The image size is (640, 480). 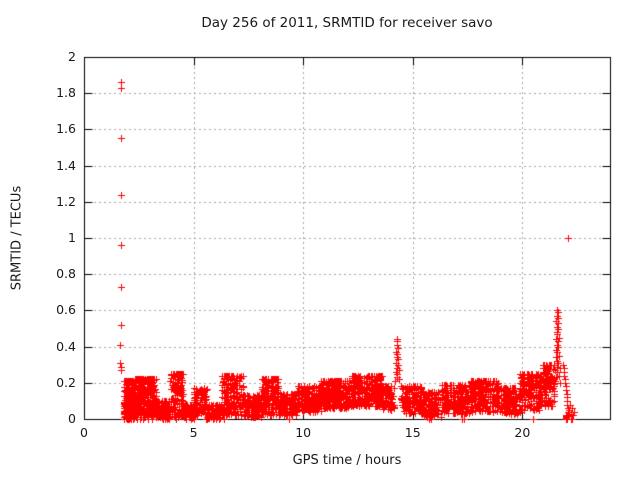 I want to click on y-tick-label: 1.6, so click(x=66, y=129).